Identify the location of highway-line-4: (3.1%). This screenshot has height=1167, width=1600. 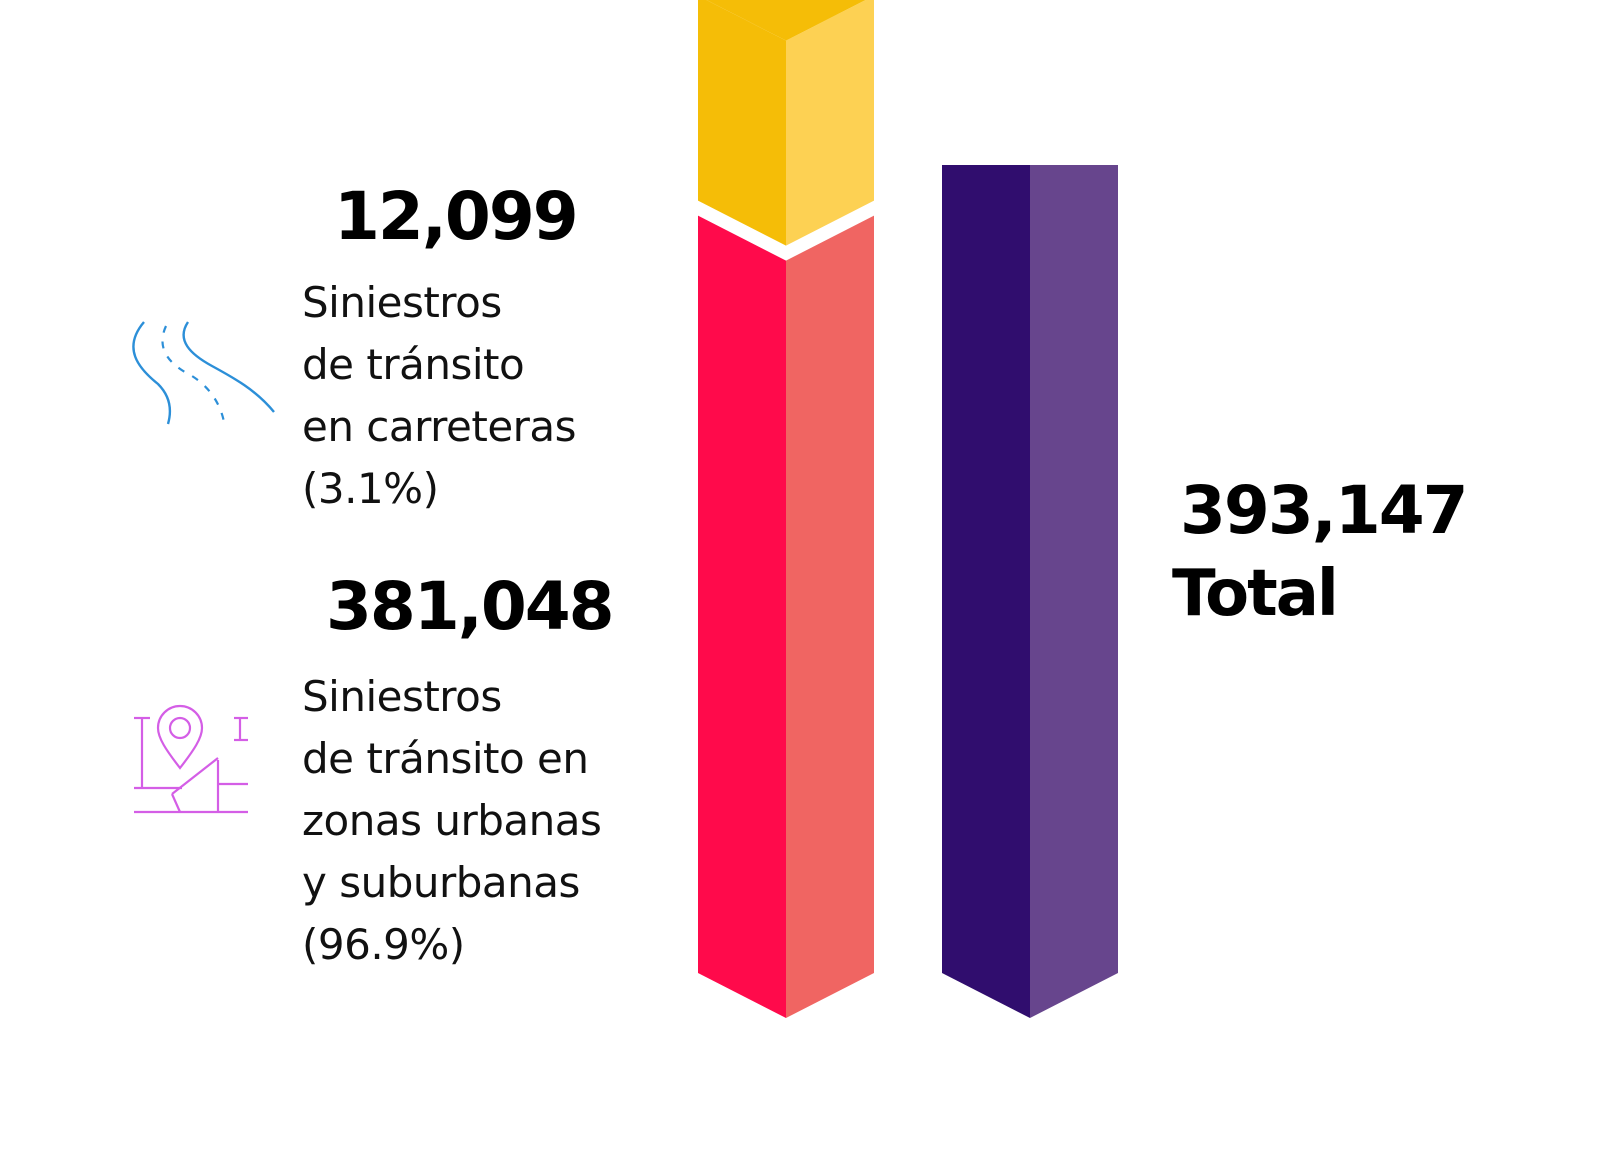
(370, 488).